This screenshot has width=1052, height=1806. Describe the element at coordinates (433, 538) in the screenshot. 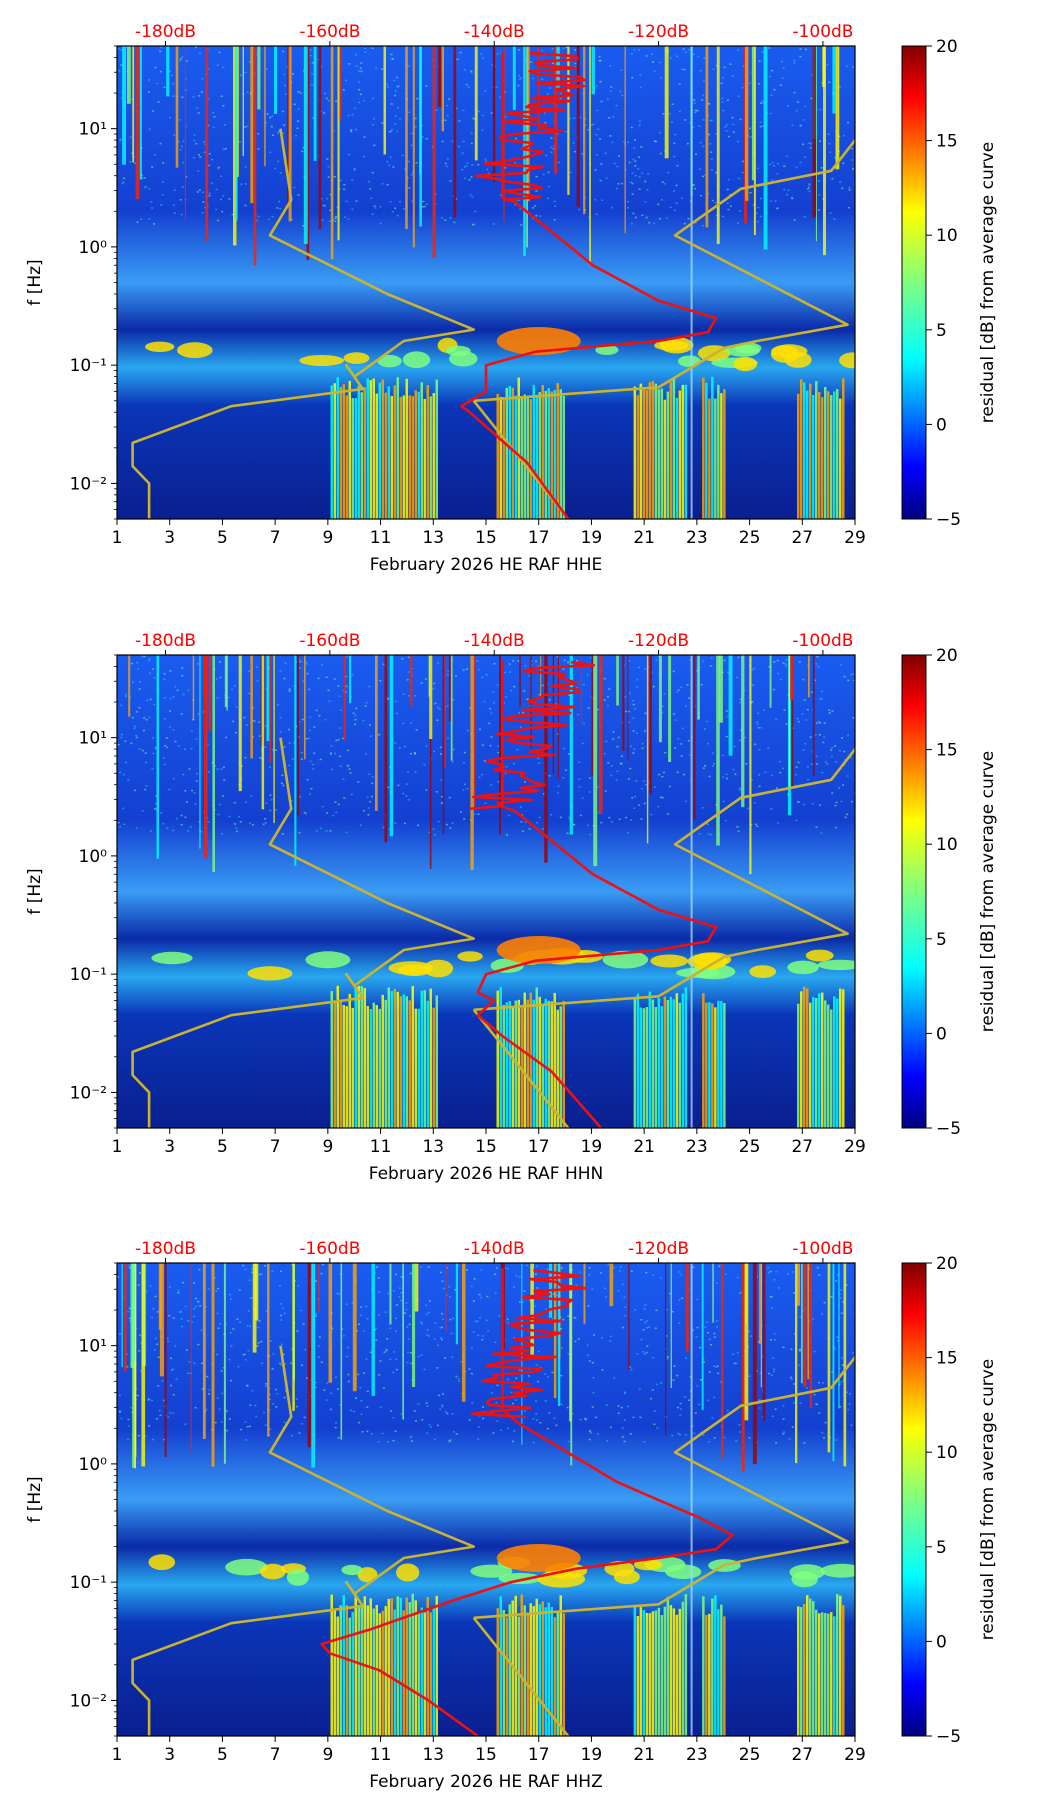

I see `x-tick-label: 13` at that location.